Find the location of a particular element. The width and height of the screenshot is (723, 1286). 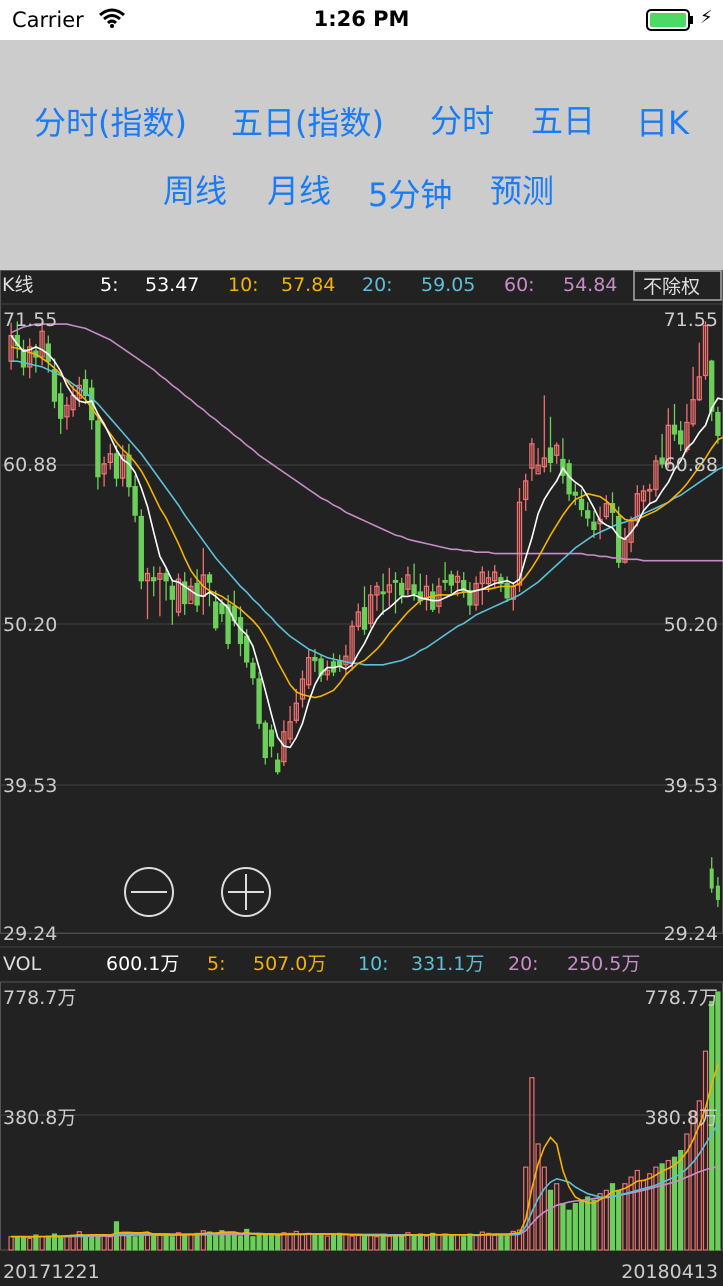

vol-y-label-right-1: 380.8万 is located at coordinates (681, 1118).